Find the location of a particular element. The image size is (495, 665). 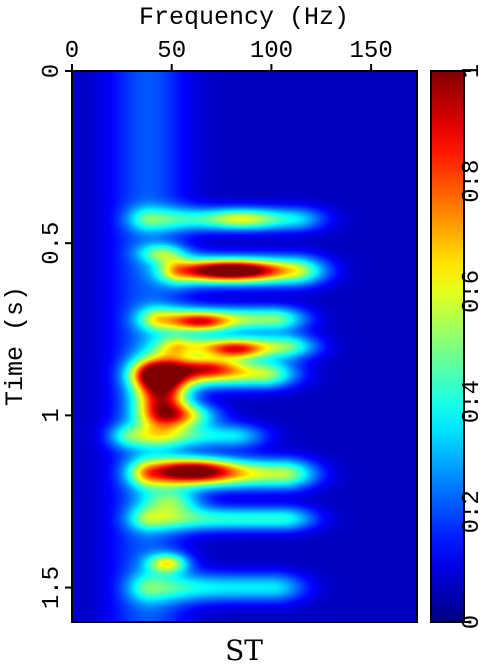

colorbar-tick-label: 0 is located at coordinates (472, 622).